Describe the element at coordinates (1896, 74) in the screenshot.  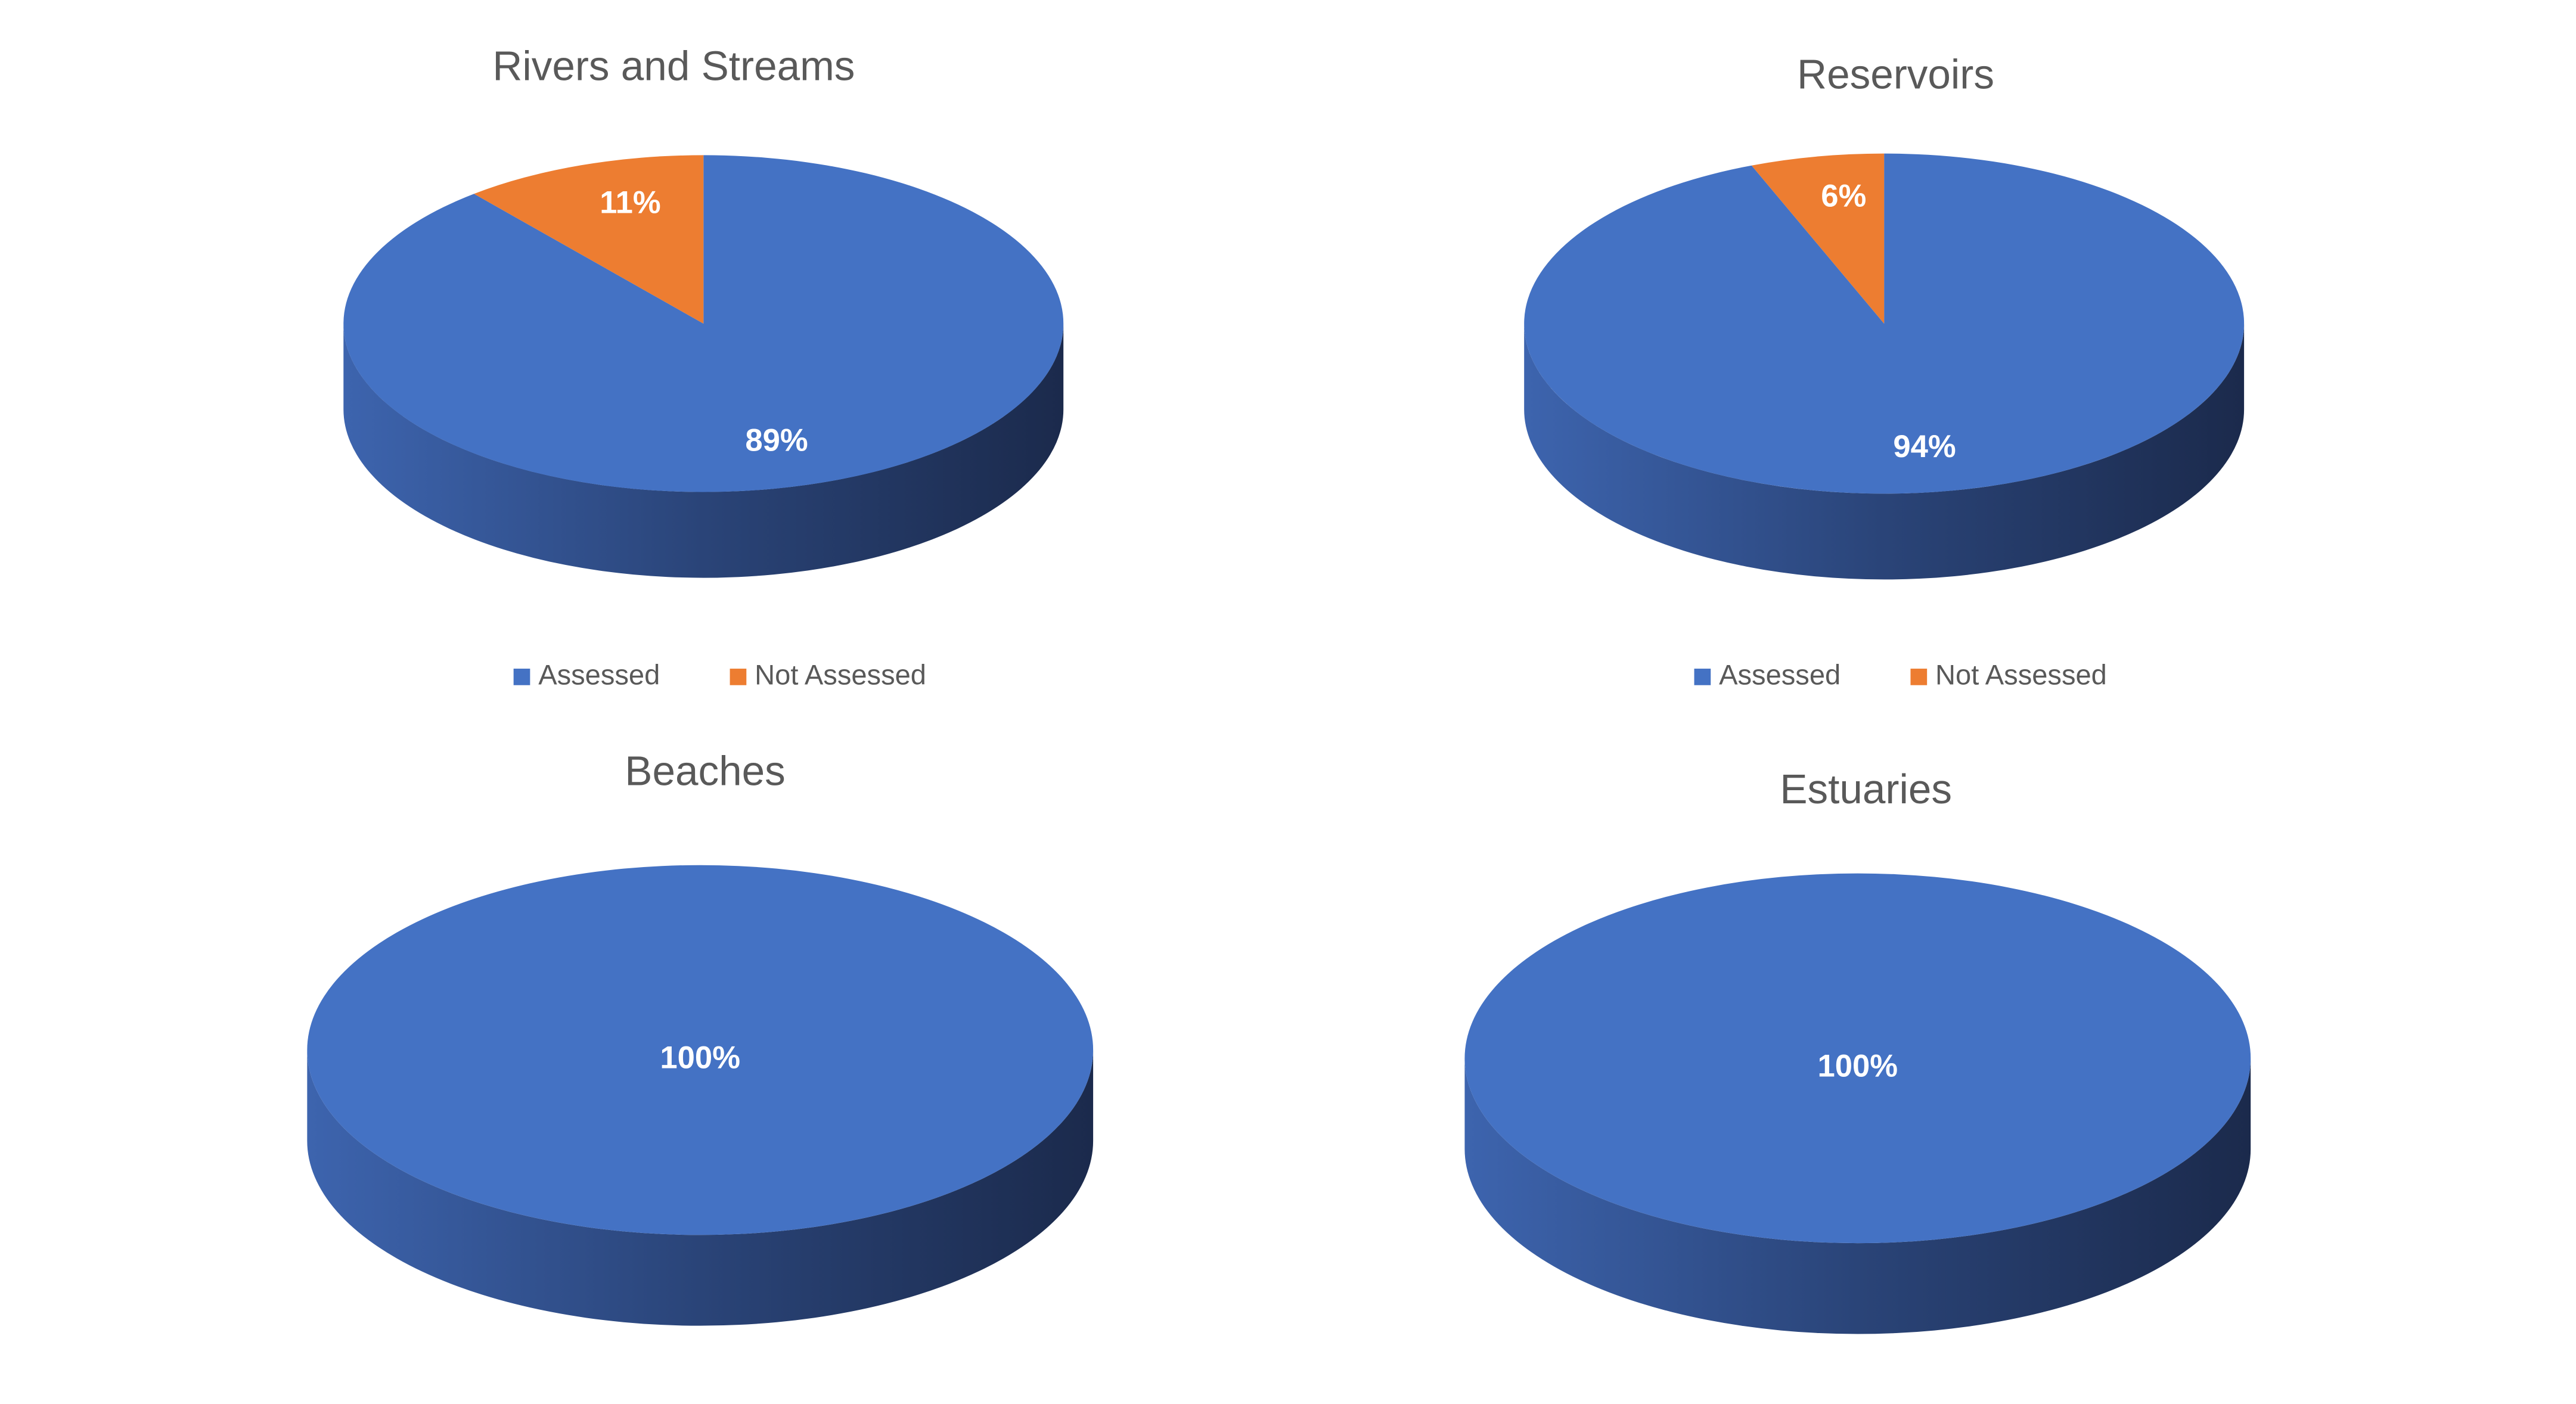
I see `chart-title: Reservoirs` at that location.